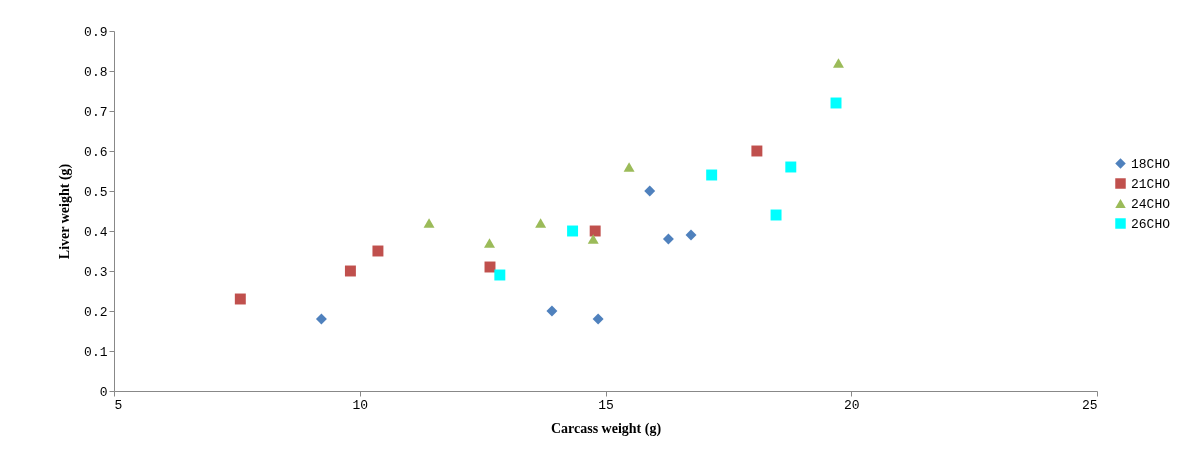 The image size is (1199, 452). Describe the element at coordinates (1151, 184) in the screenshot. I see `legend-label: 21CHO` at that location.